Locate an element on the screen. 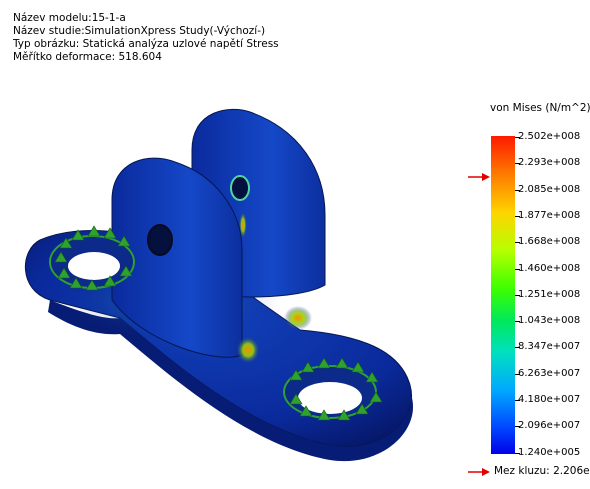 The height and width of the screenshot is (489, 590). deformation-scale-text: Měřítko deformace: 518.604 is located at coordinates (87, 57).